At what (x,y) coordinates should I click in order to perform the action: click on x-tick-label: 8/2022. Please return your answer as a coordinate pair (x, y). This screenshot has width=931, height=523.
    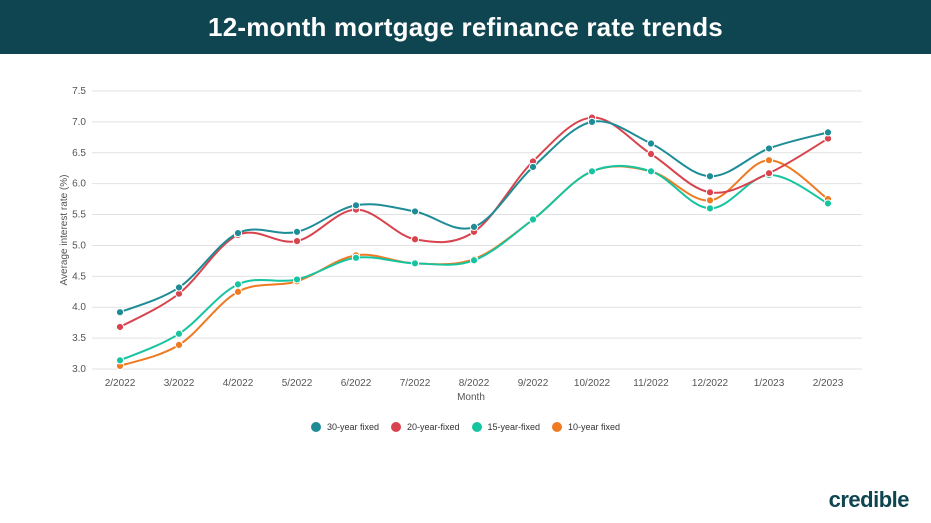
    Looking at the image, I should click on (474, 383).